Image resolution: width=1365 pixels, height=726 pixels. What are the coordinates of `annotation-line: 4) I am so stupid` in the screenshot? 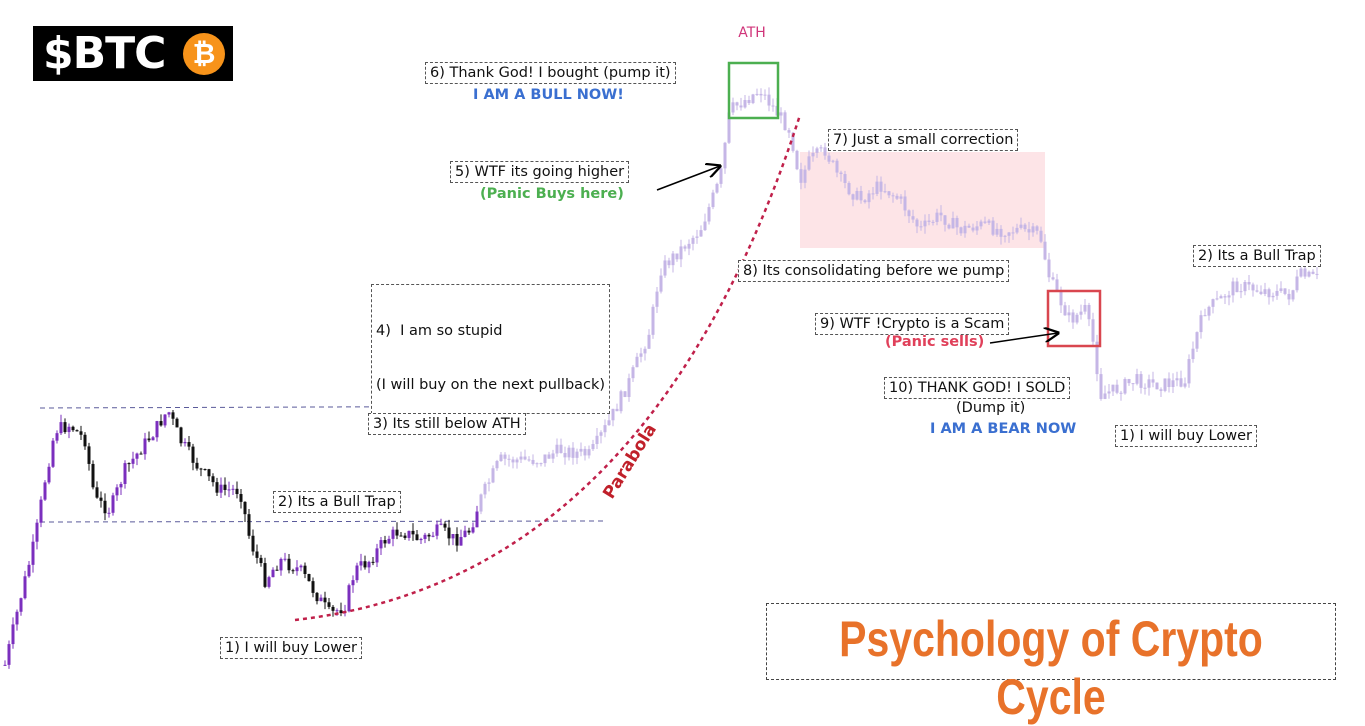 It's located at (439, 331).